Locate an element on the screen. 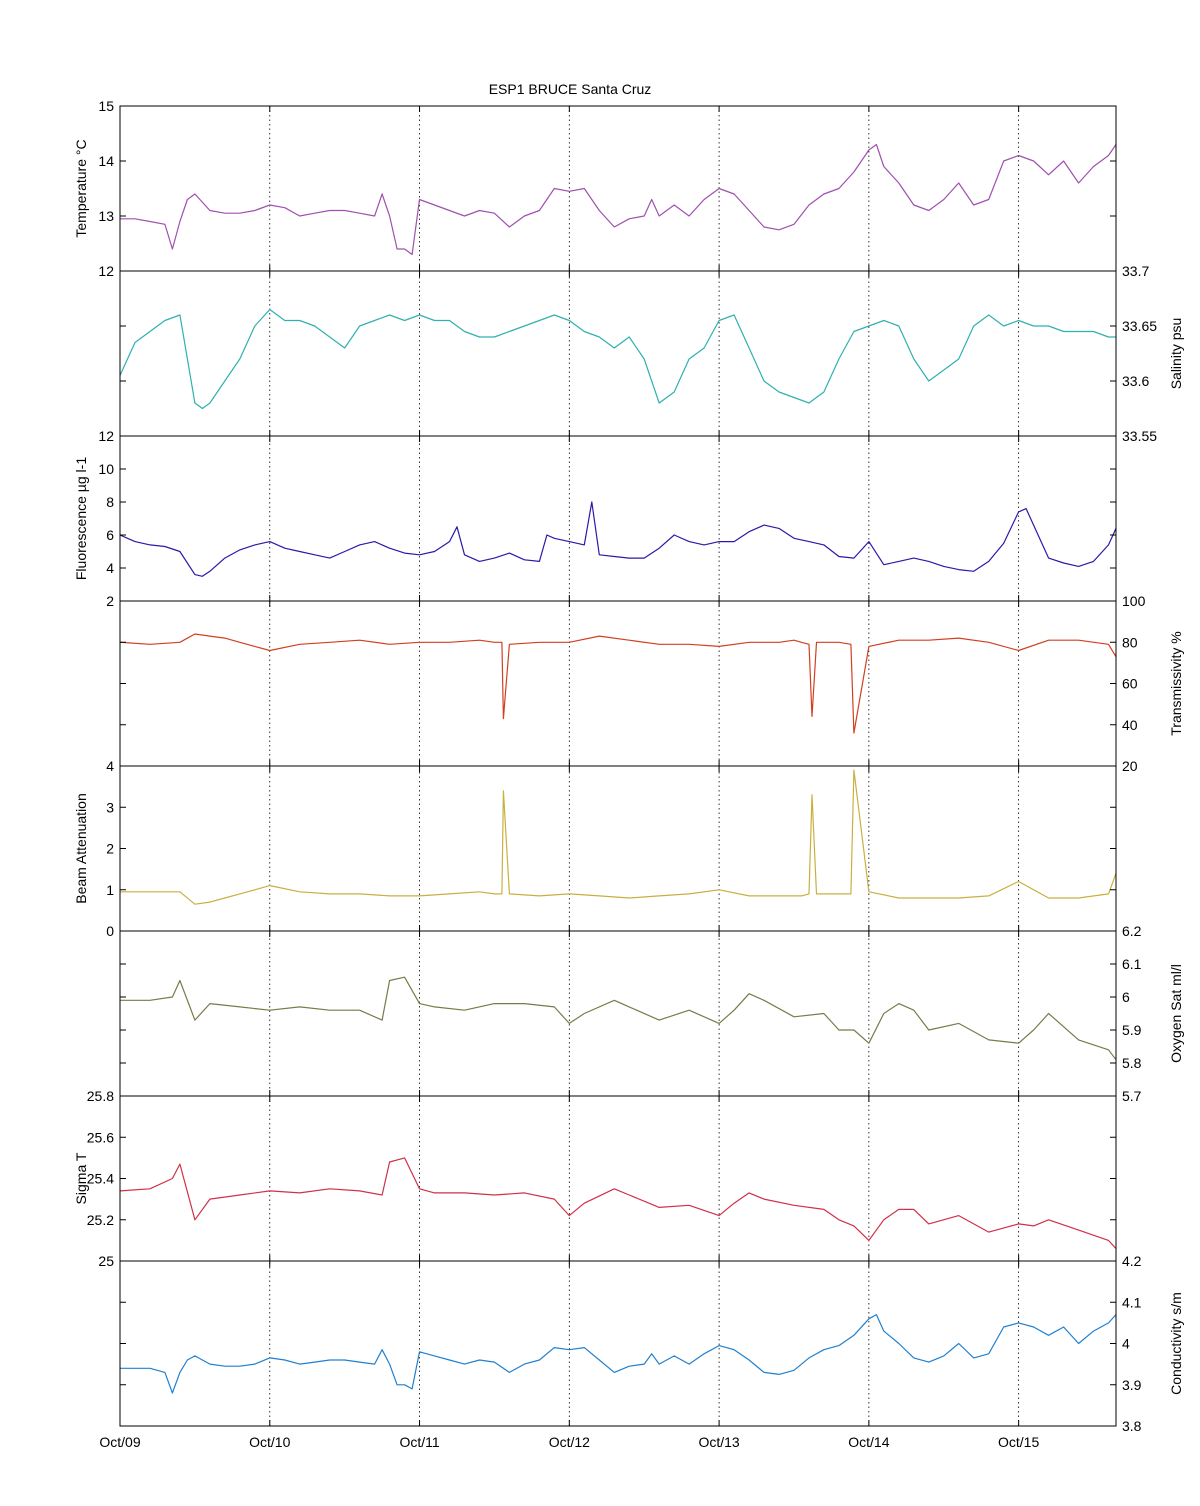  series-line-salinity is located at coordinates (617, 359).